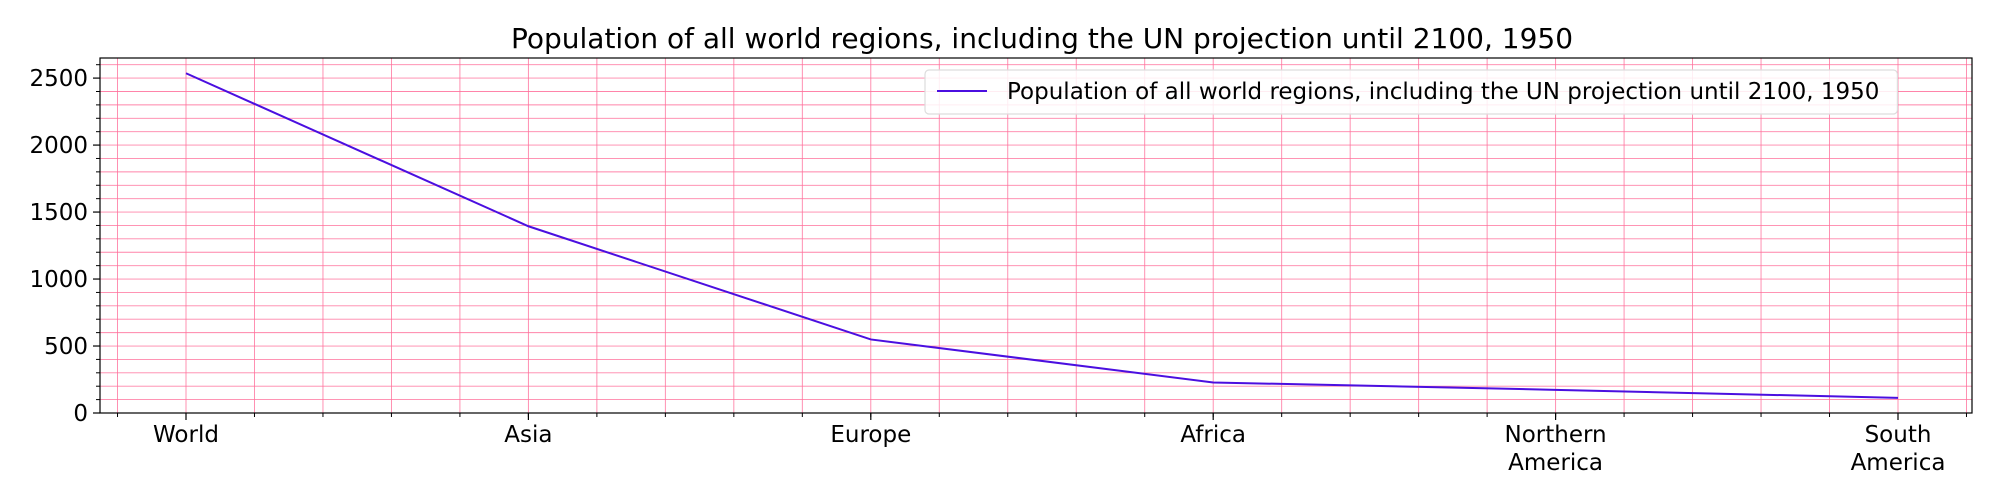 The image size is (2000, 500). What do you see at coordinates (1898, 449) in the screenshot?
I see `x-tick-label: South America` at bounding box center [1898, 449].